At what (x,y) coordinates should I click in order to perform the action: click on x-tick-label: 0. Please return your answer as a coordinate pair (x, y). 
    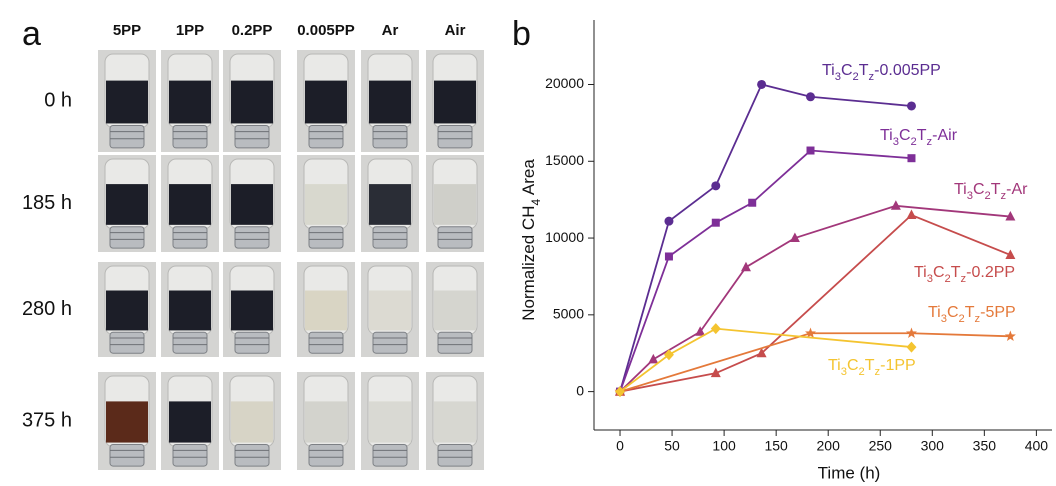
    Looking at the image, I should click on (620, 446).